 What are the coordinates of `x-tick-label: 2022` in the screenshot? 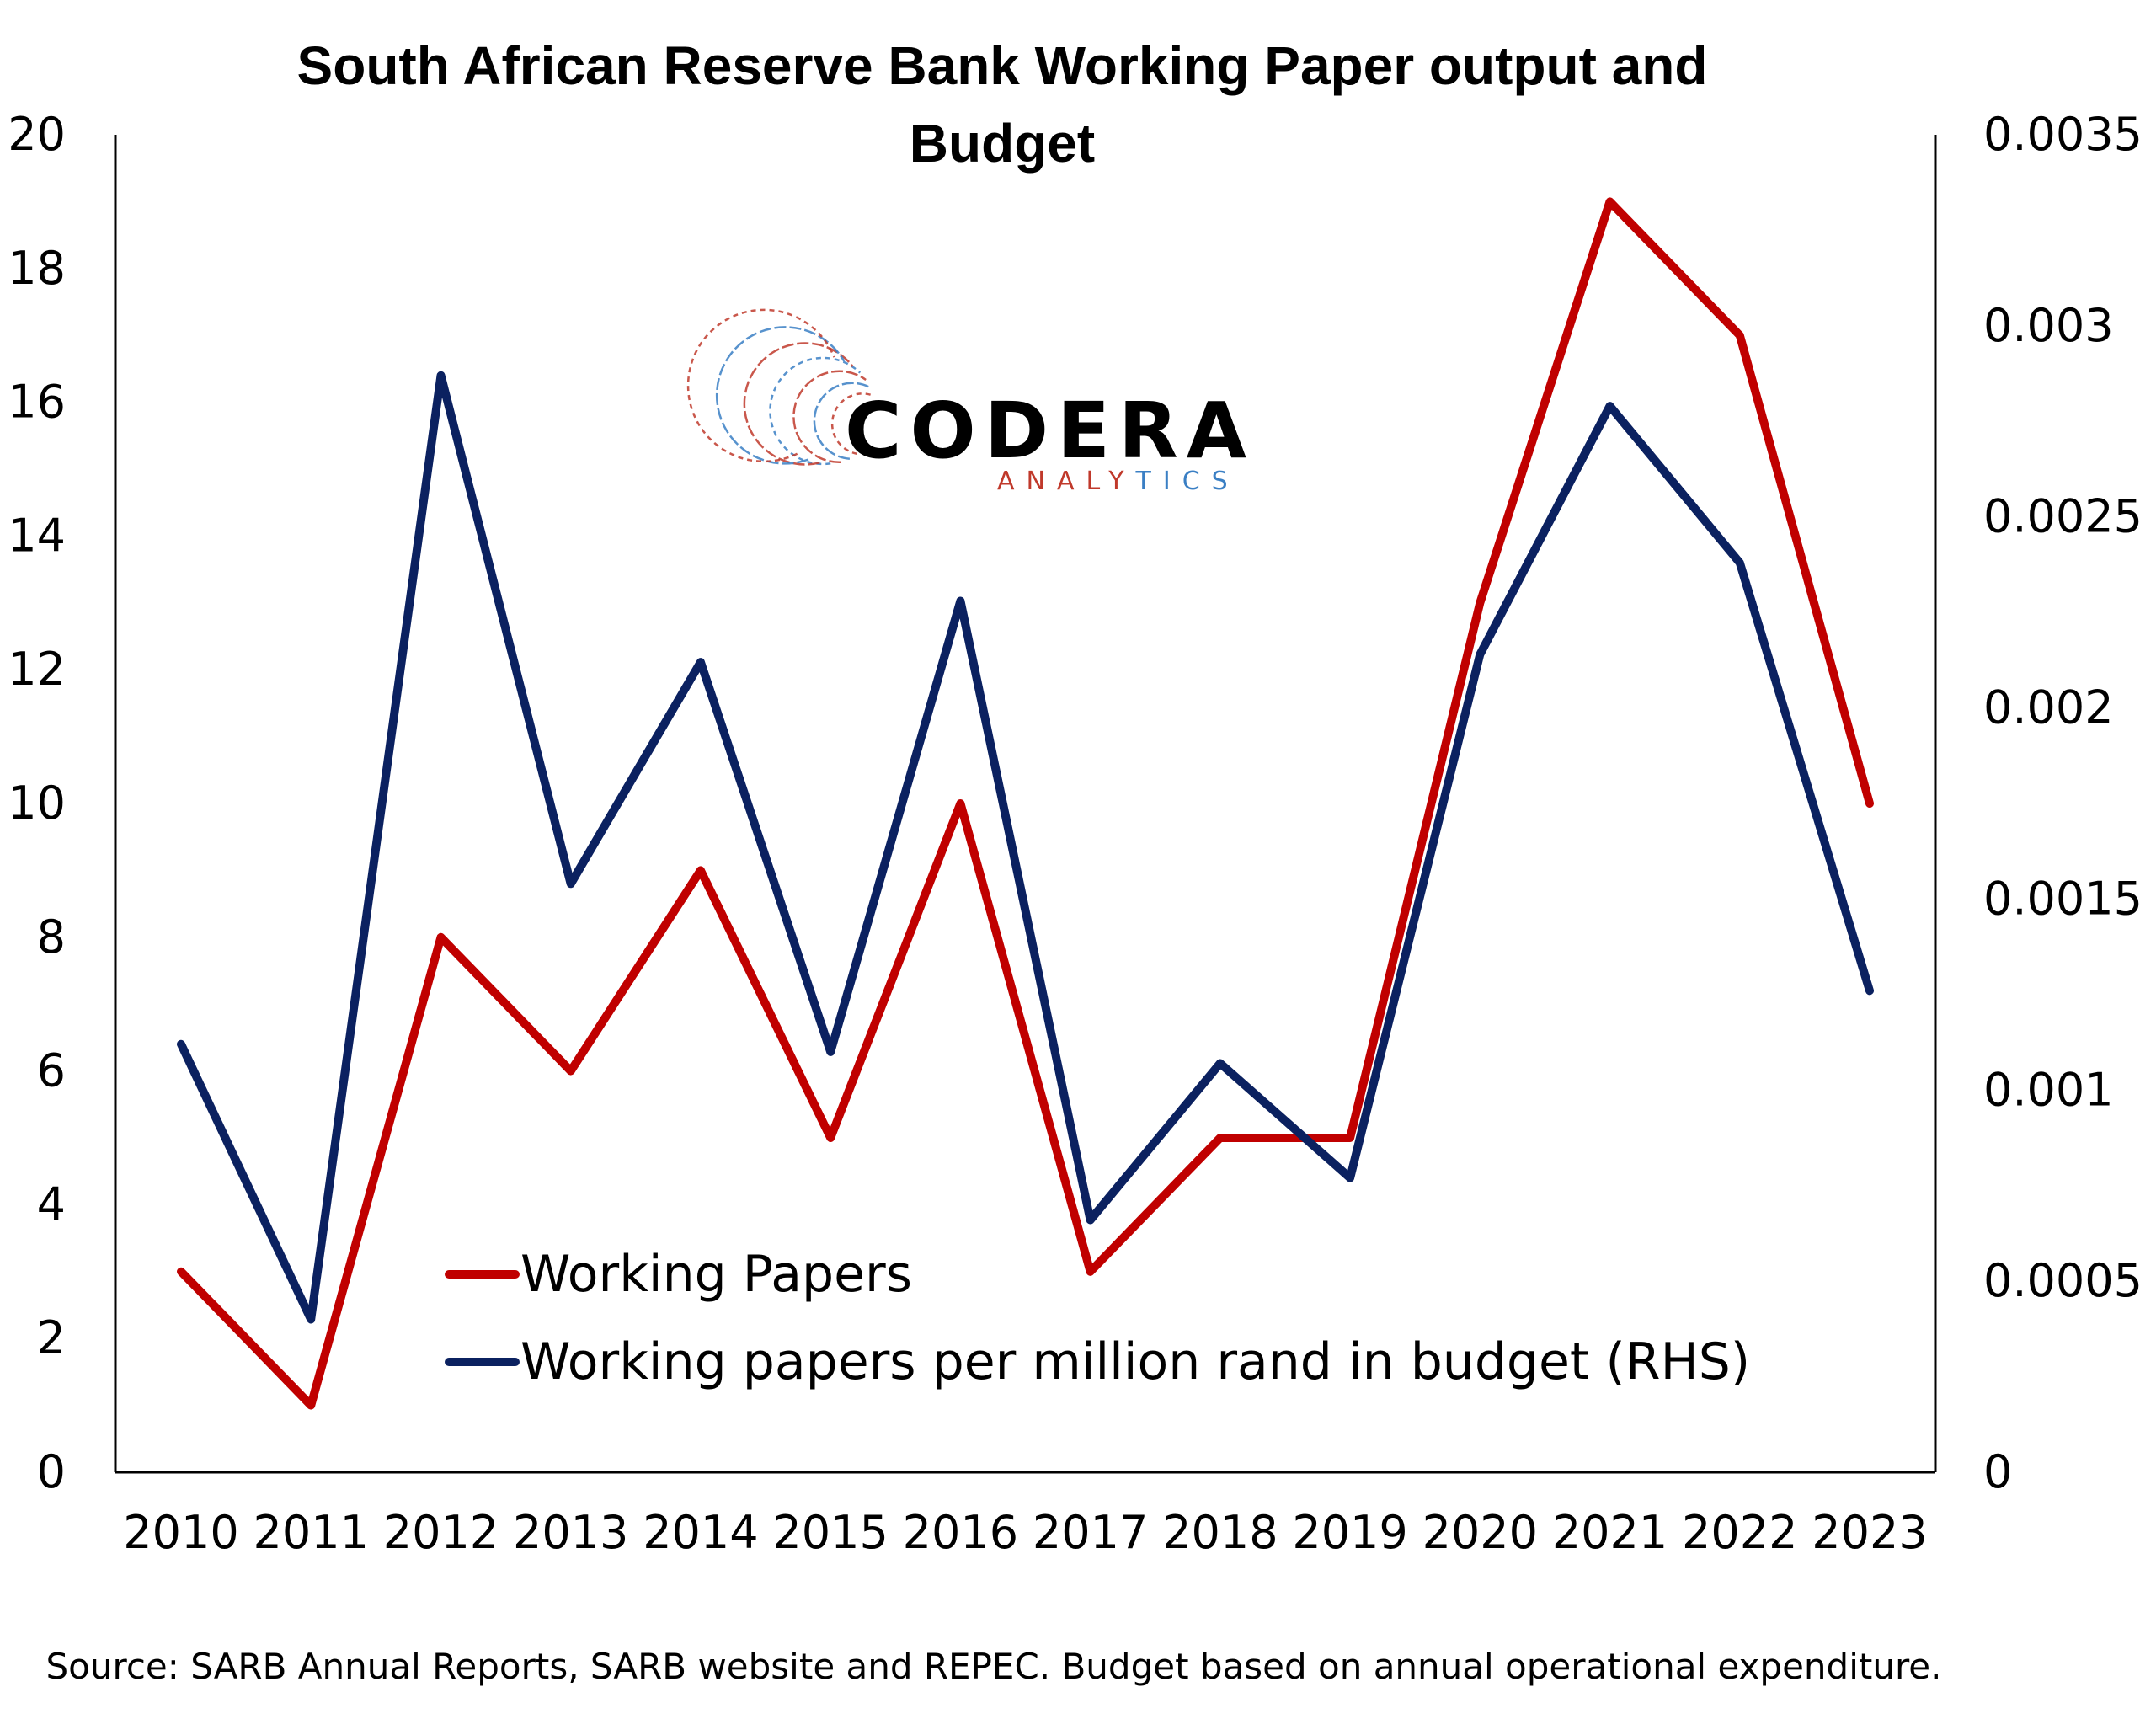 It's located at (1739, 1532).